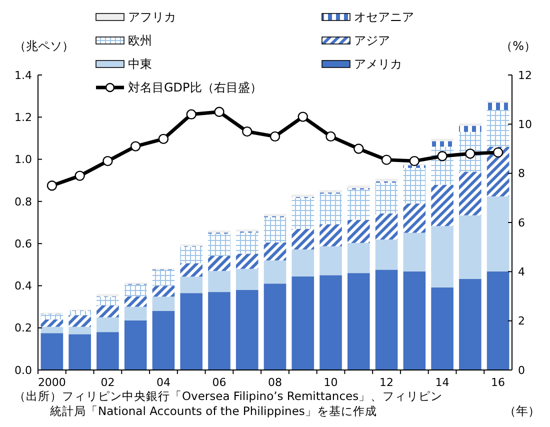 The width and height of the screenshot is (550, 427). What do you see at coordinates (521, 173) in the screenshot?
I see `y2-tick-label: 8` at bounding box center [521, 173].